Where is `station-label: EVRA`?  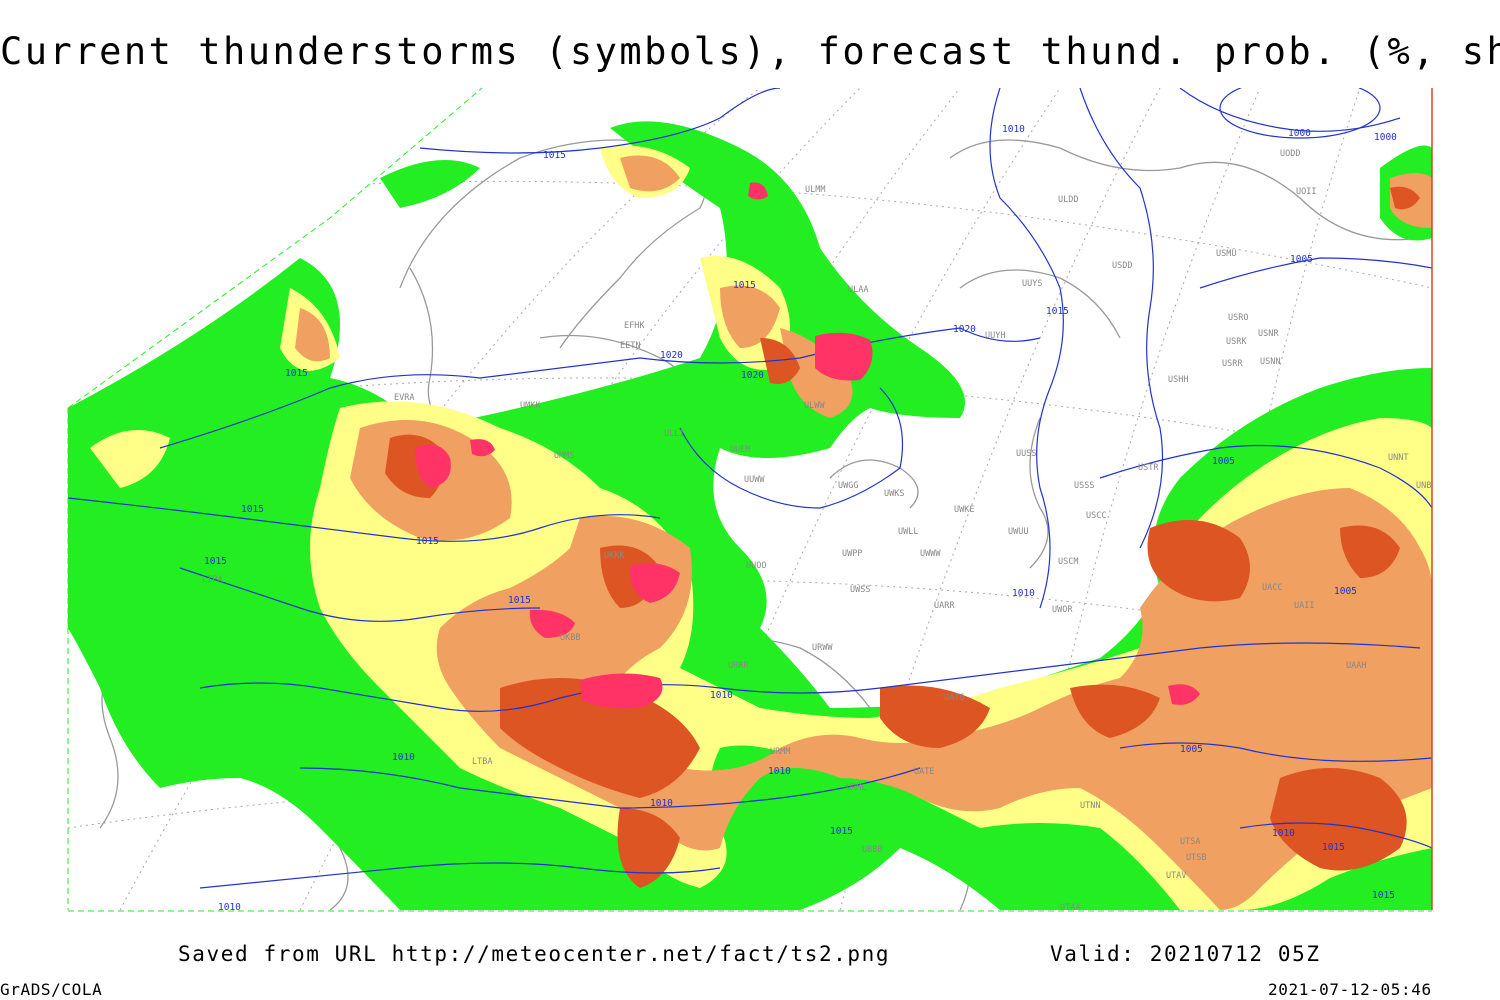 station-label: EVRA is located at coordinates (404, 398).